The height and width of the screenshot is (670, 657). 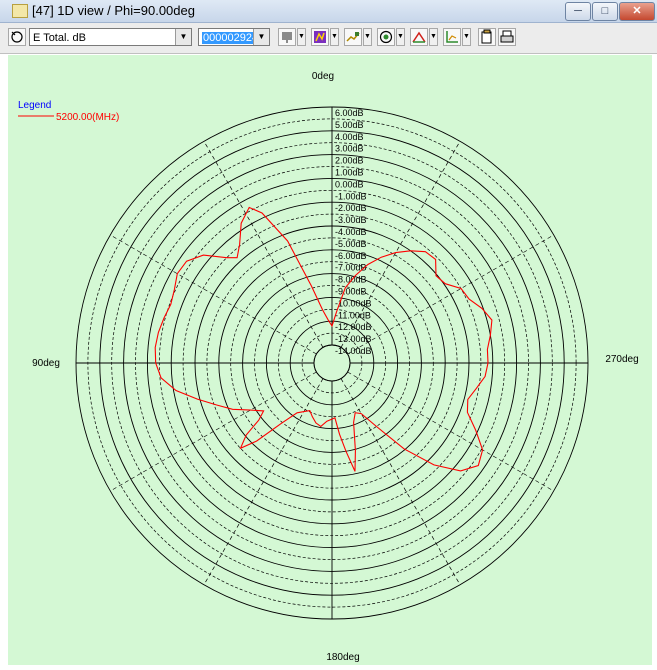 I want to click on angle-label-270deg: 270deg, so click(x=621, y=359).